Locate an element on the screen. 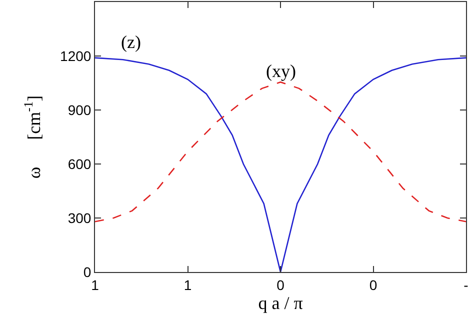 The height and width of the screenshot is (325, 474). annotation: (z) is located at coordinates (131, 42).